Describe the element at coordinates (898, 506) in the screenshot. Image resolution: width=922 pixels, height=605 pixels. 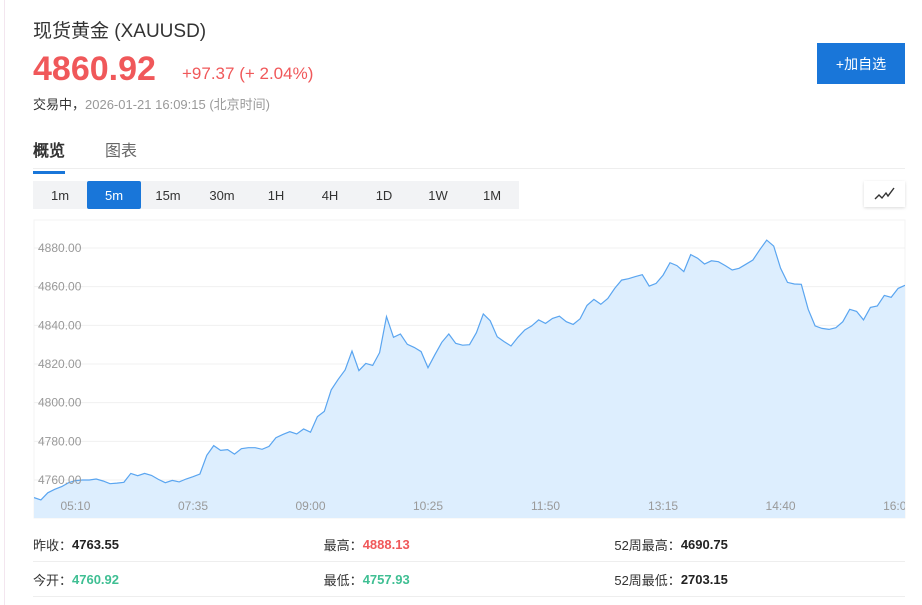
I see `x-tick-label: 16:05` at that location.